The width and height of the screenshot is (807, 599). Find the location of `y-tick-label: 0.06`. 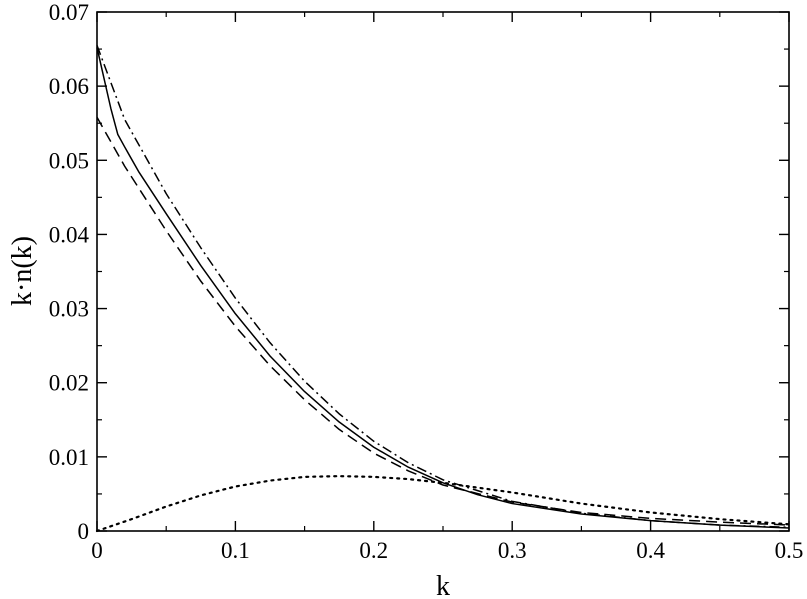

y-tick-label: 0.06 is located at coordinates (69, 86).